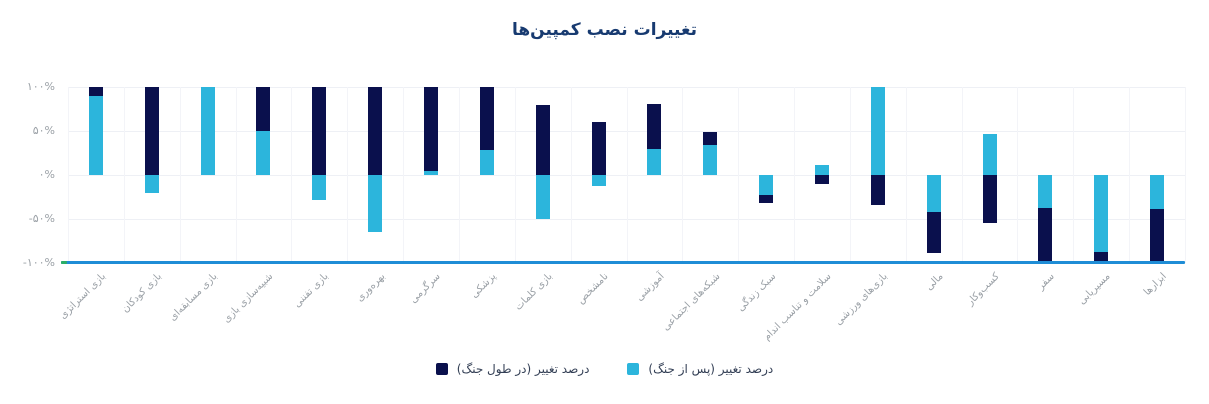 Image resolution: width=1209 pixels, height=404 pixels. Describe the element at coordinates (40, 86) in the screenshot. I see `y-axis-tick-label: ۱۰۰%` at that location.